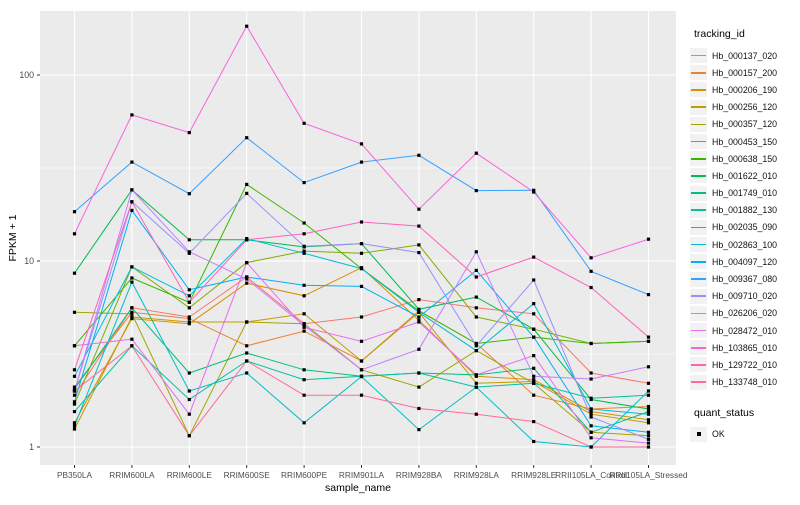 The height and width of the screenshot is (505, 800). Describe the element at coordinates (745, 434) in the screenshot. I see `legend-shape-items: OK` at that location.